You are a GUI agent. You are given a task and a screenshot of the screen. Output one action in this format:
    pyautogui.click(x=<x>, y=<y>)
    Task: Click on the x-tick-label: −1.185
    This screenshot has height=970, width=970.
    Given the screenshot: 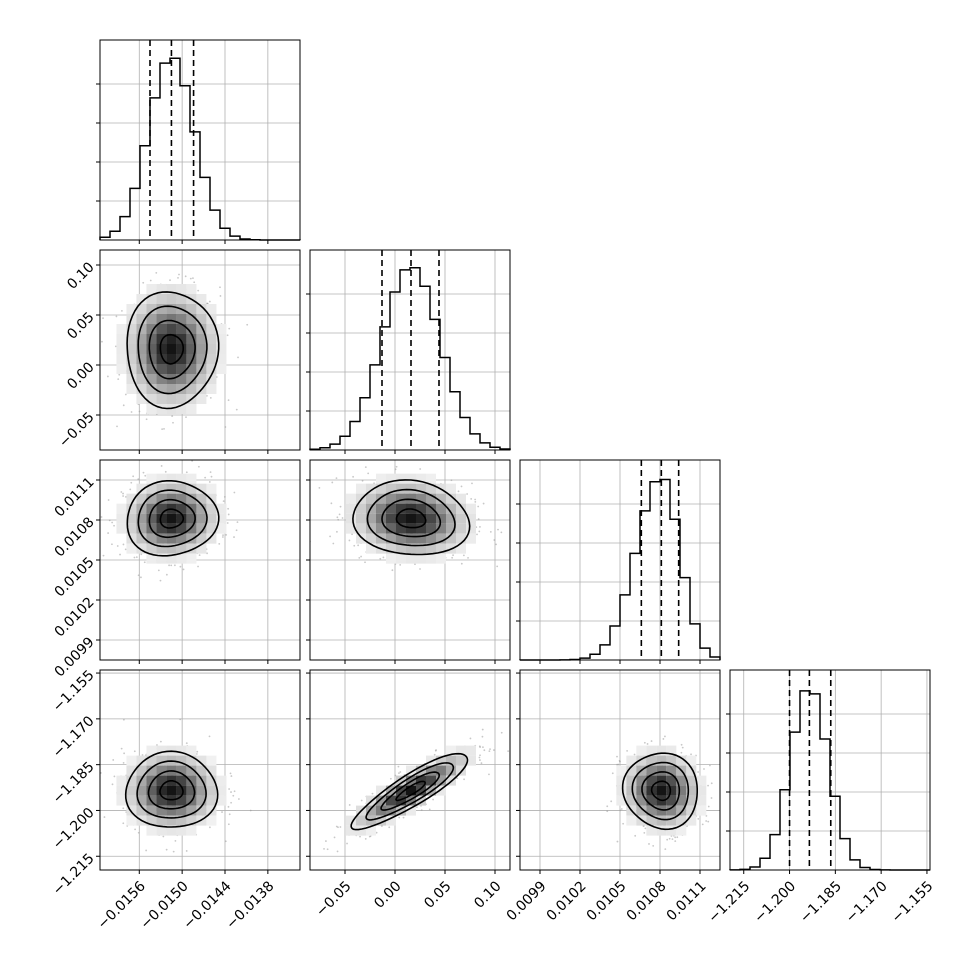 What is the action you would take?
    pyautogui.click(x=821, y=902)
    